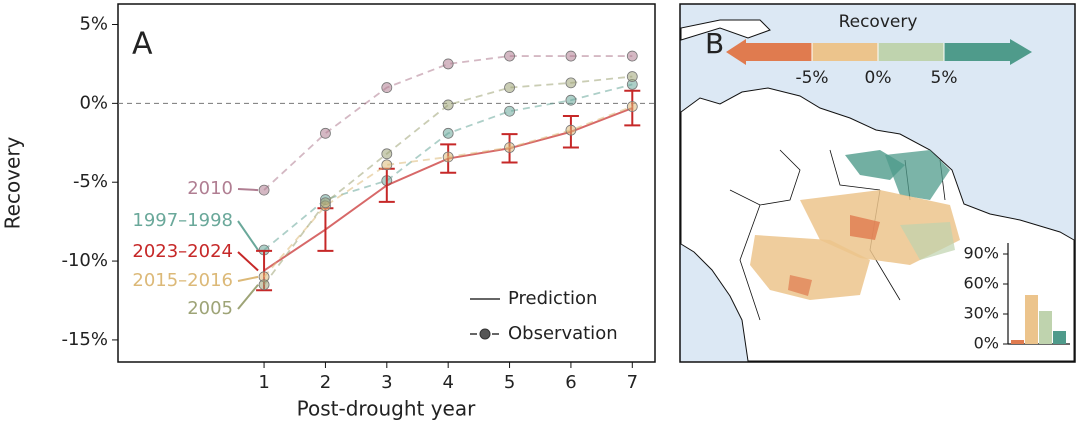 This screenshot has width=1080, height=431. Describe the element at coordinates (563, 333) in the screenshot. I see `legend-label: Observation` at that location.